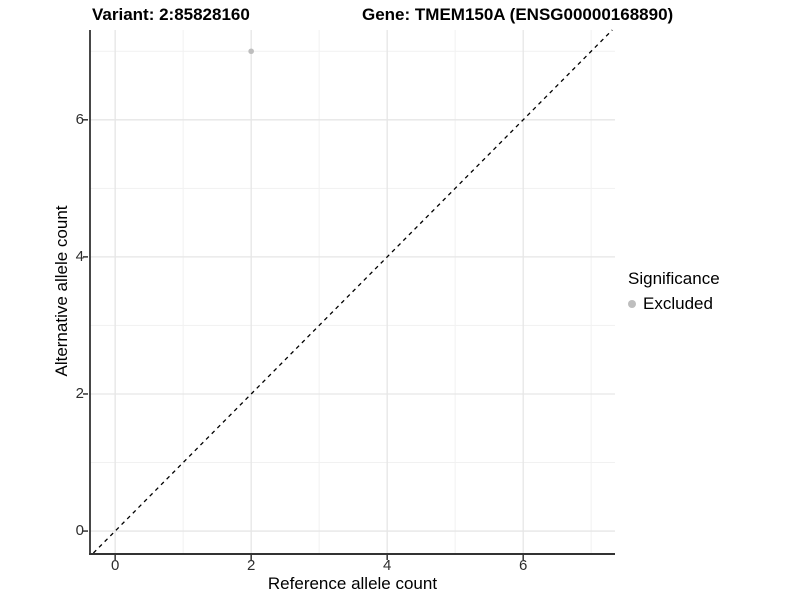 This screenshot has height=600, width=800. Describe the element at coordinates (115, 565) in the screenshot. I see `x-tick-label: 0` at that location.